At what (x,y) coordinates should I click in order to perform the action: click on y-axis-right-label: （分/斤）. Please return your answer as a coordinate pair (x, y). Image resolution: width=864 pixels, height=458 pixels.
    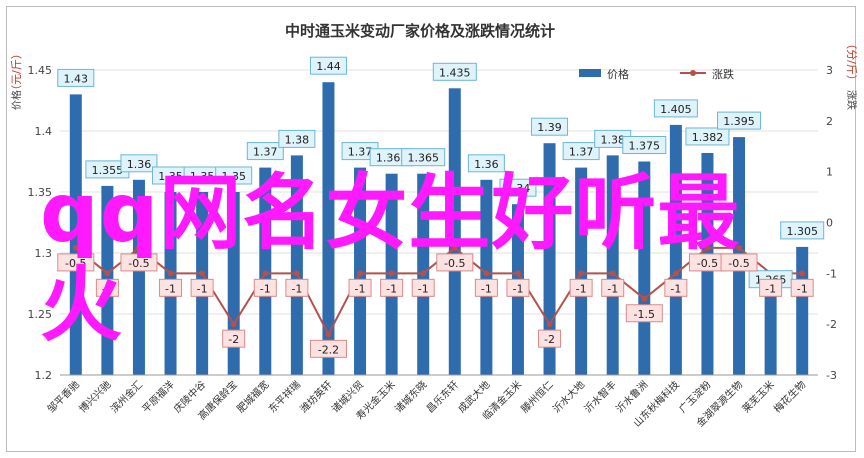
    Looking at the image, I should click on (851, 62).